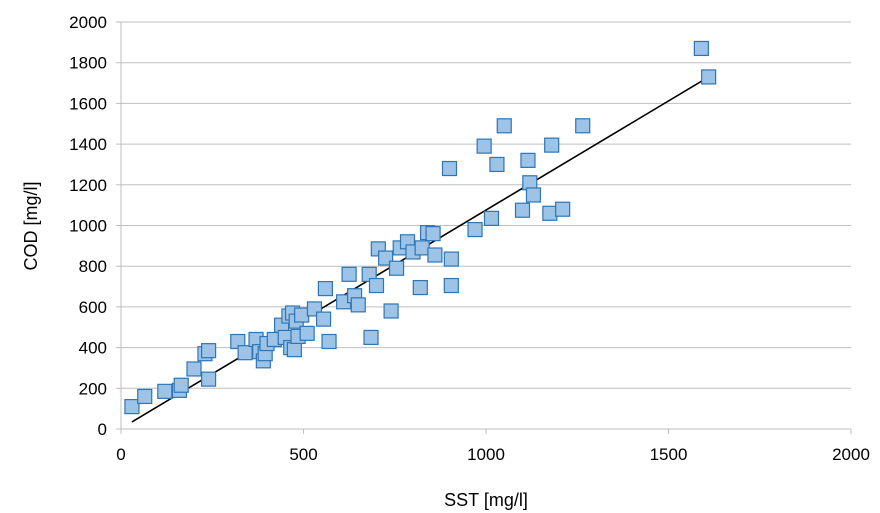 This screenshot has width=880, height=513. Describe the element at coordinates (851, 454) in the screenshot. I see `x-tick-label: 2000` at that location.